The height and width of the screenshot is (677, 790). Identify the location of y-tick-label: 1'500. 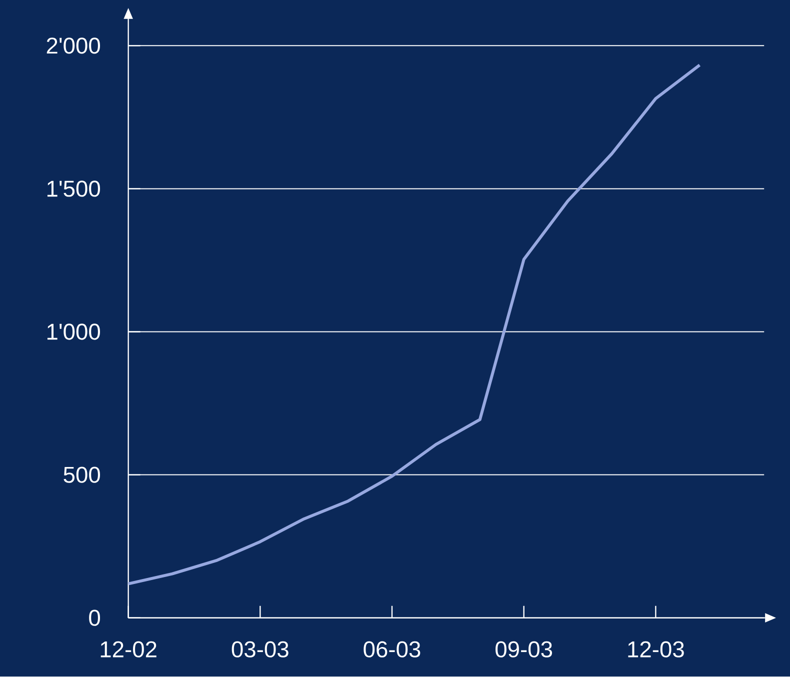
(73, 188).